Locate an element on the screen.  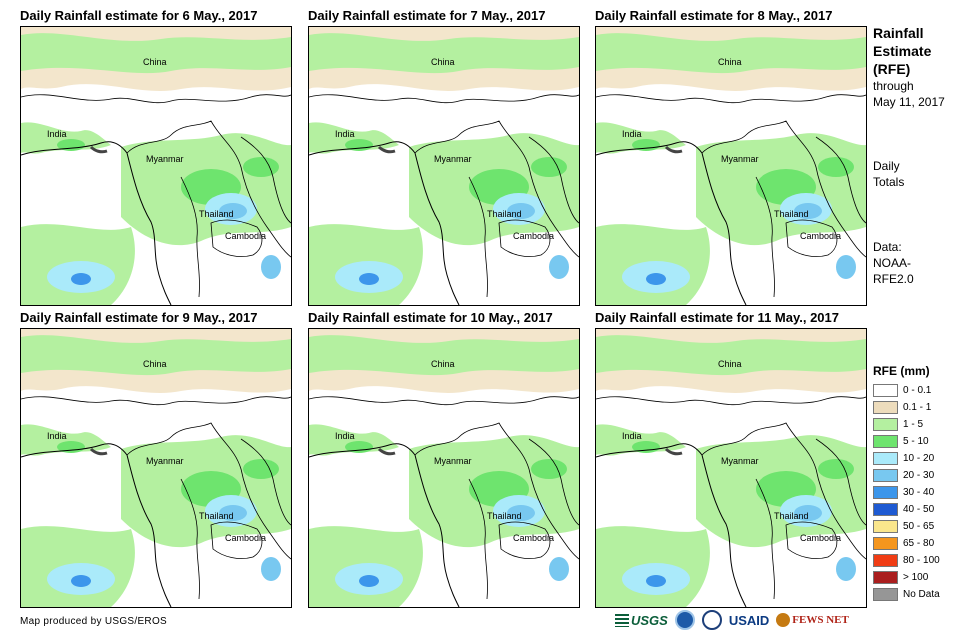
legend-label: 65 - 80 is located at coordinates (919, 543).